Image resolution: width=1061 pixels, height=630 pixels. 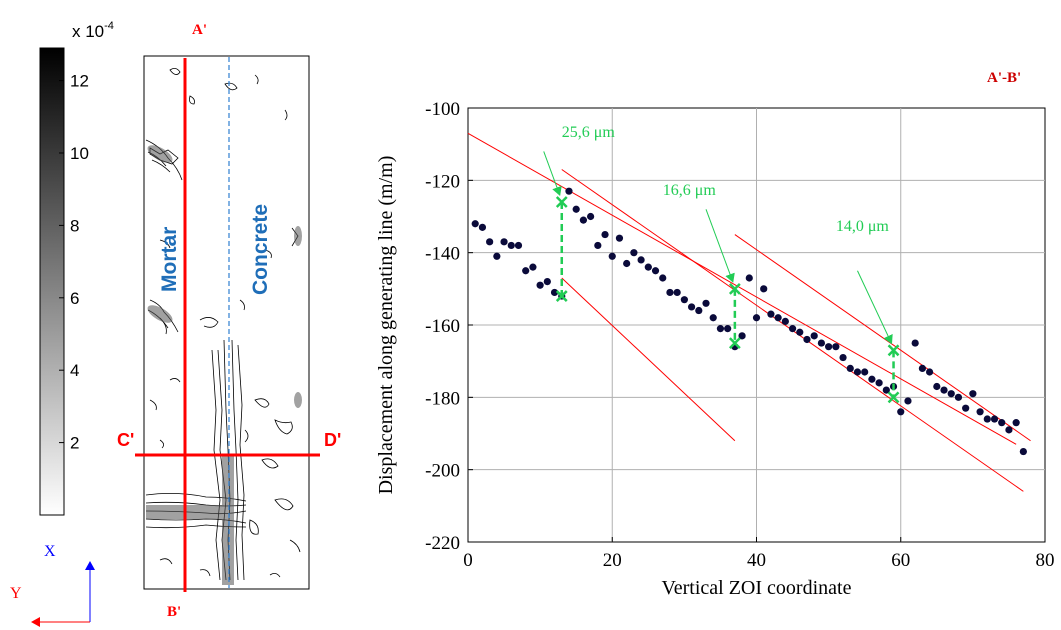 I want to click on label-mortar: Mortar, so click(x=169, y=259).